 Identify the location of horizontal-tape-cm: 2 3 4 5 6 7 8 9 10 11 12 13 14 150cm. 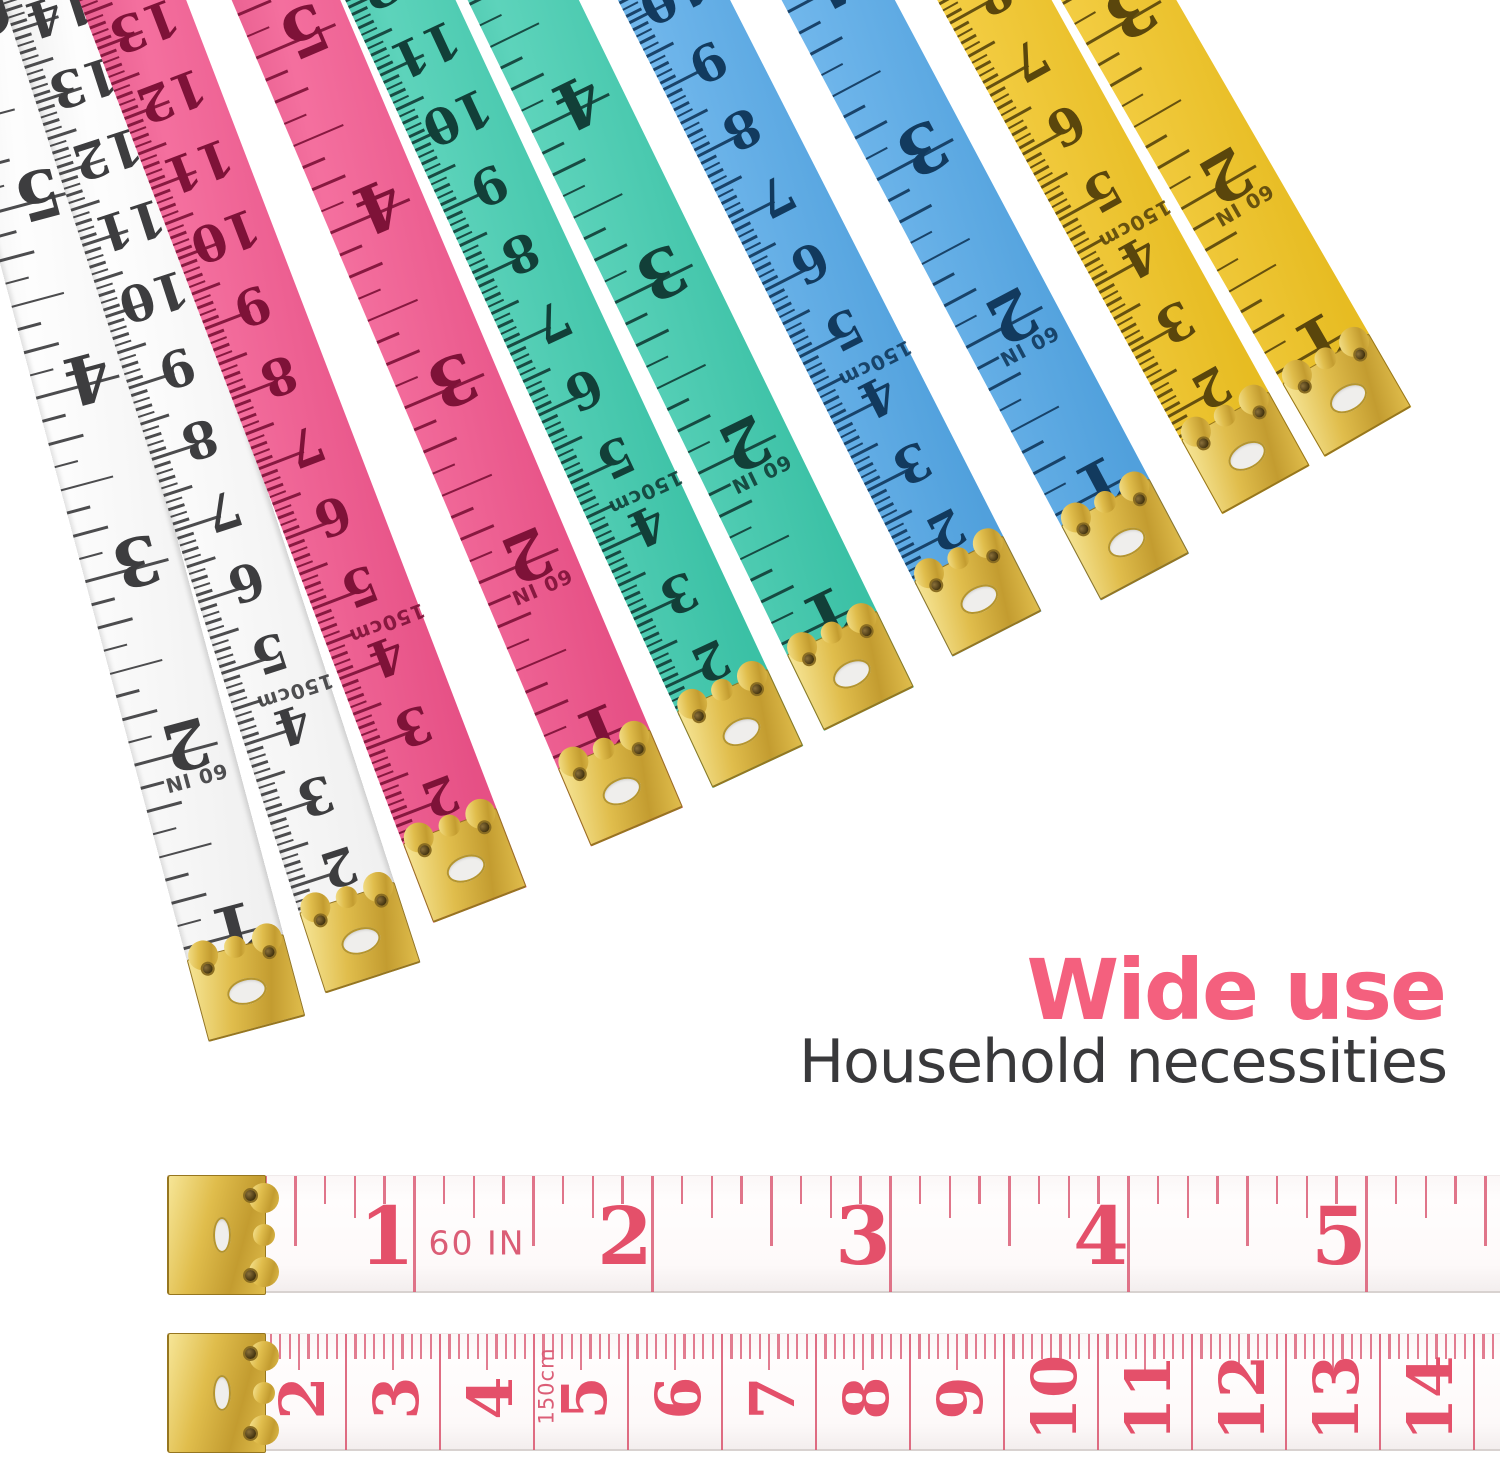
(833, 1393).